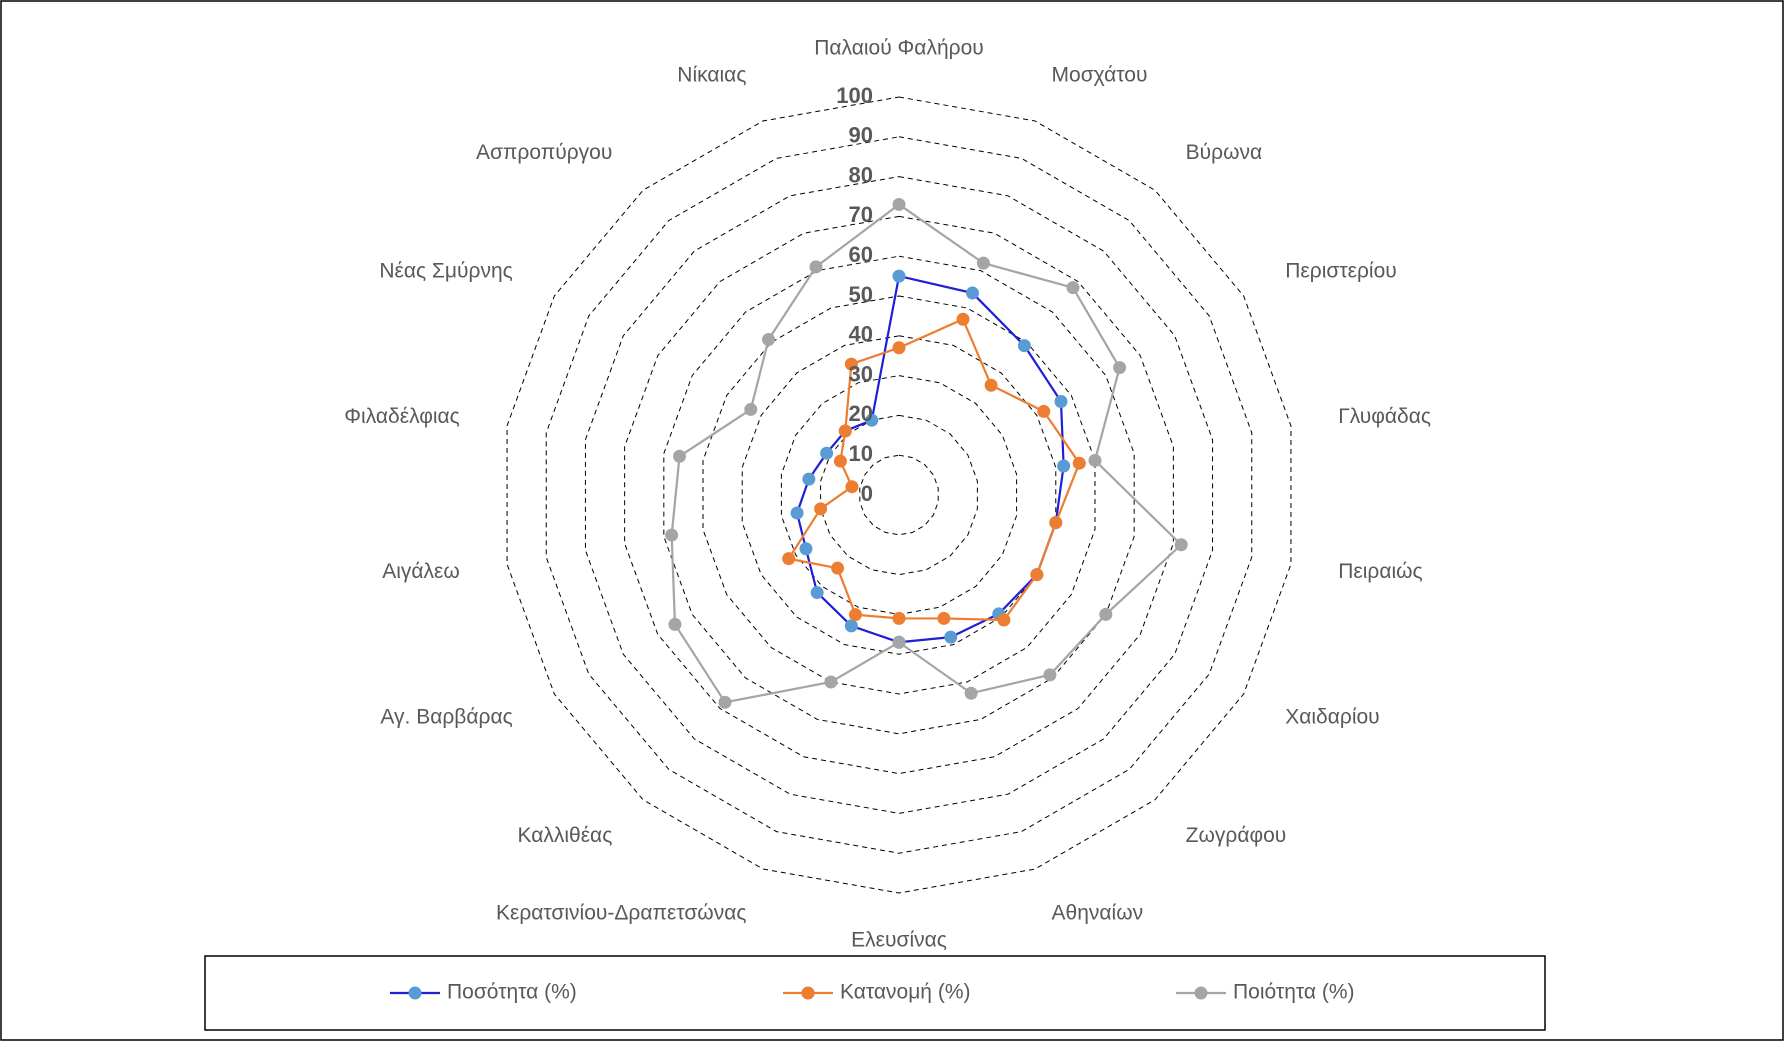  I want to click on legend-label: Ποιότητα (%), so click(1294, 992).